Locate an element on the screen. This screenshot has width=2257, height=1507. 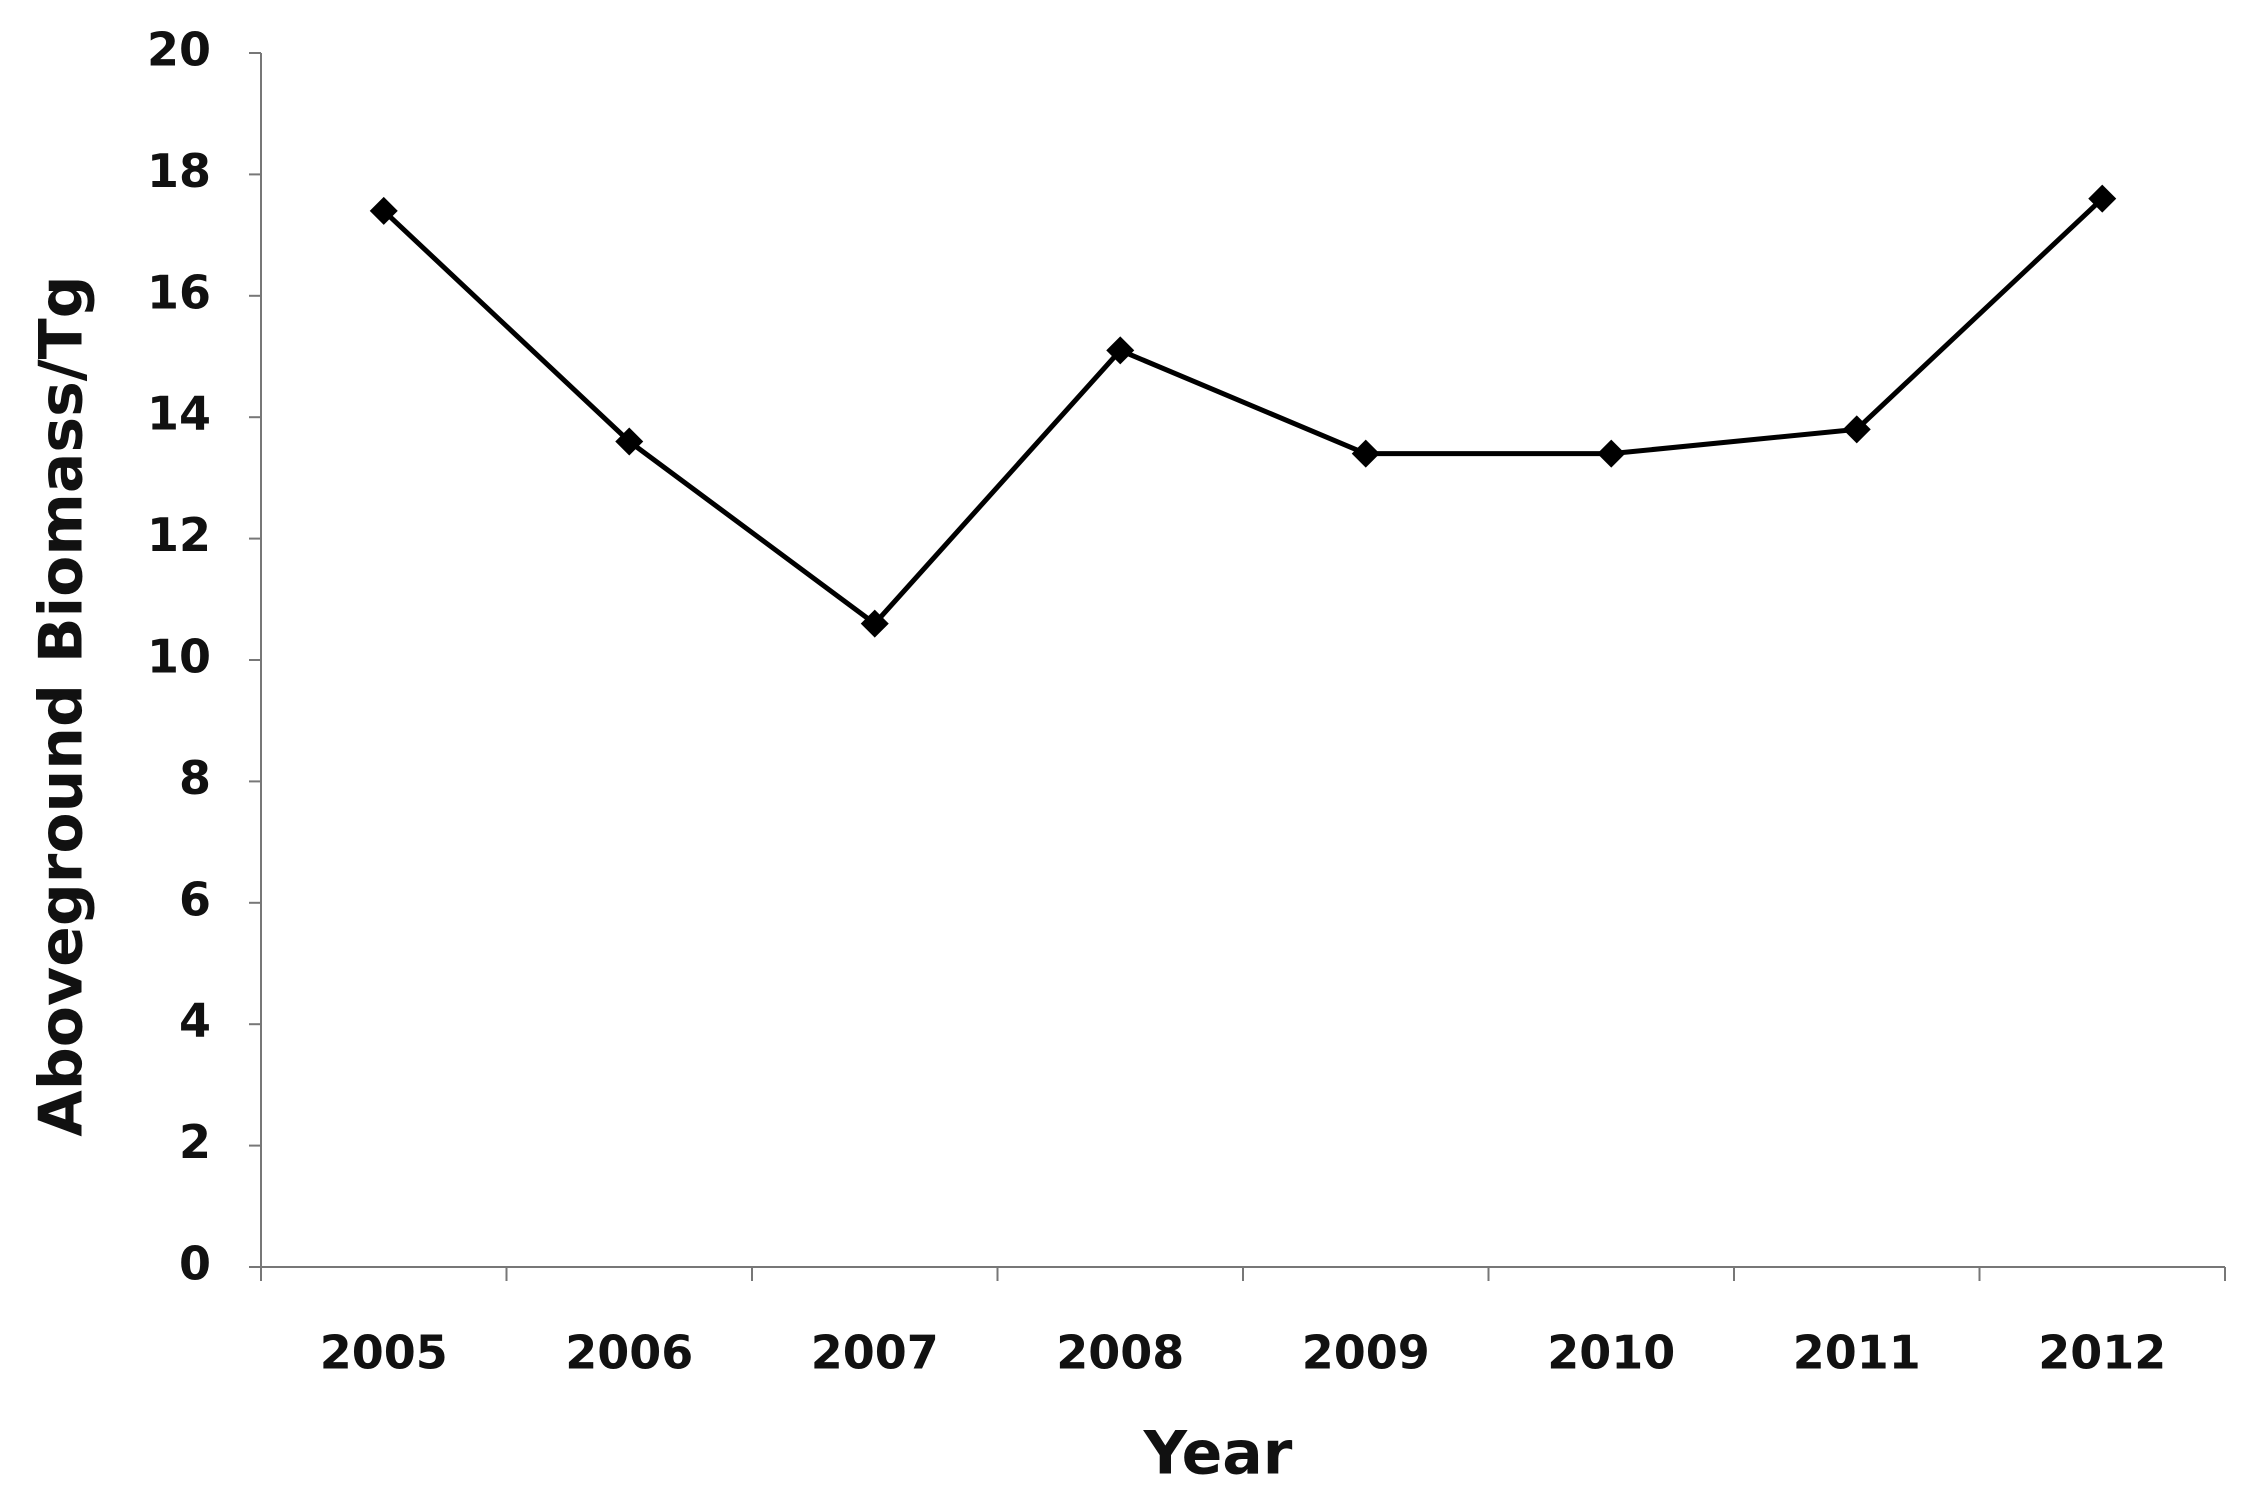
x-tick-label: 2008 is located at coordinates (1120, 1353).